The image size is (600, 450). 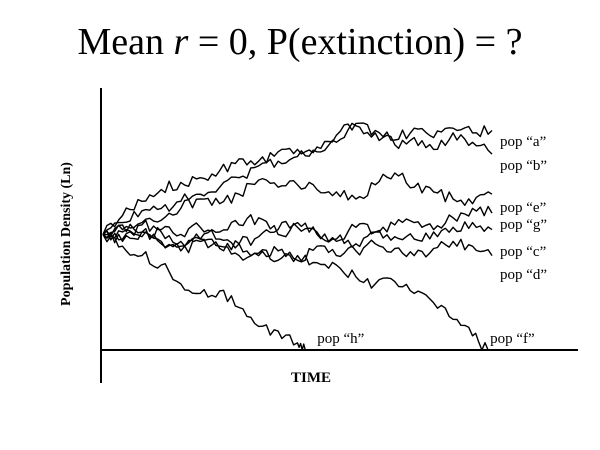 What do you see at coordinates (512, 339) in the screenshot?
I see `series-label-6: pop “f”` at bounding box center [512, 339].